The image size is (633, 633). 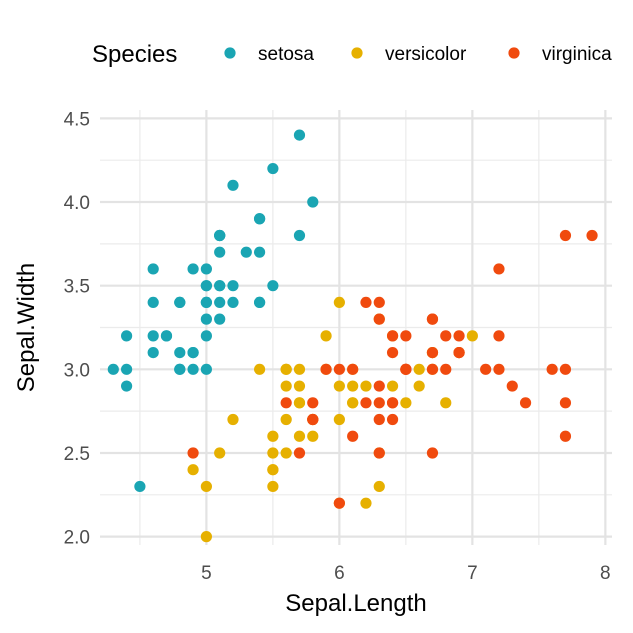 What do you see at coordinates (77, 454) in the screenshot?
I see `y-tick-label: 2.5` at bounding box center [77, 454].